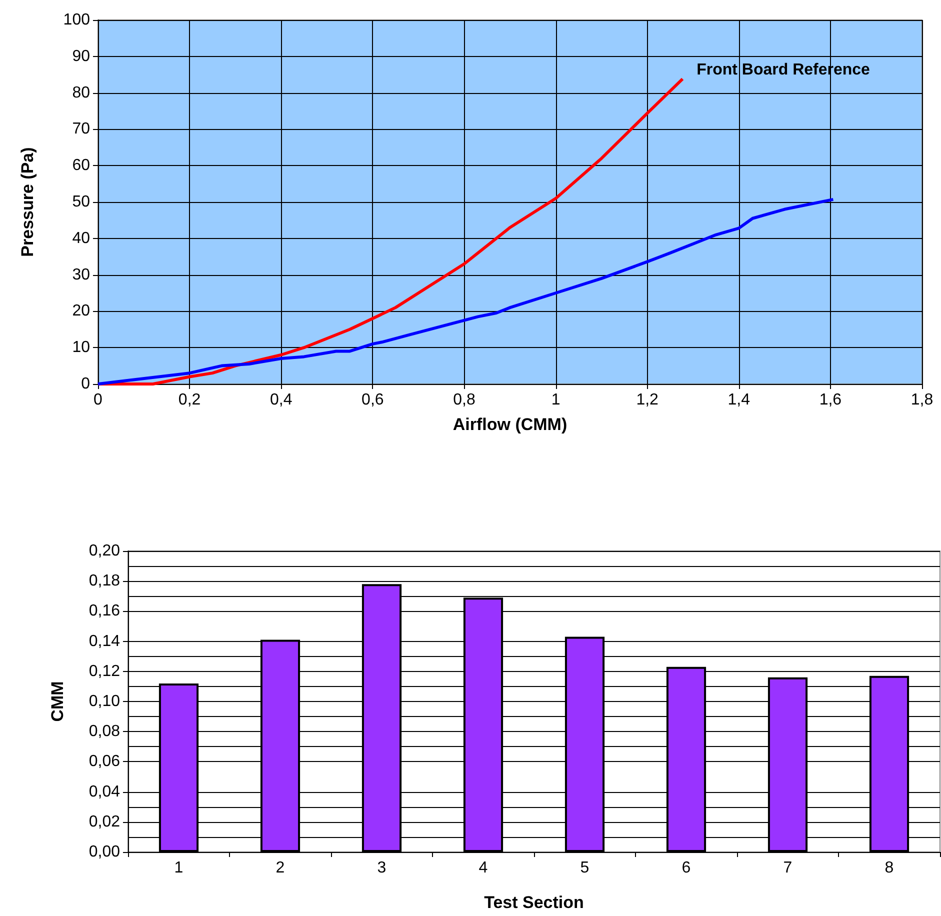 Image resolution: width=941 pixels, height=916 pixels. I want to click on x-axis-title: Airflow (CMM), so click(510, 424).